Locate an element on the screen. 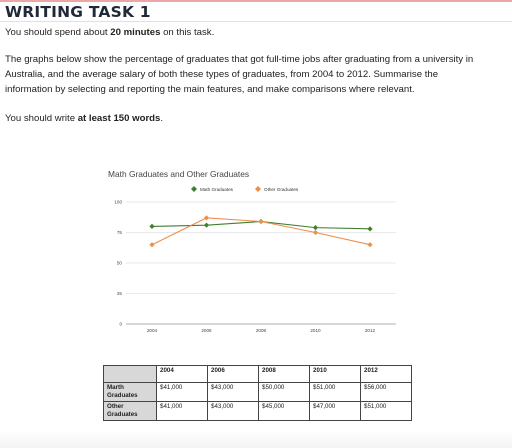 Image resolution: width=512 pixels, height=448 pixels. table-column-header: 2010 is located at coordinates (335, 374).